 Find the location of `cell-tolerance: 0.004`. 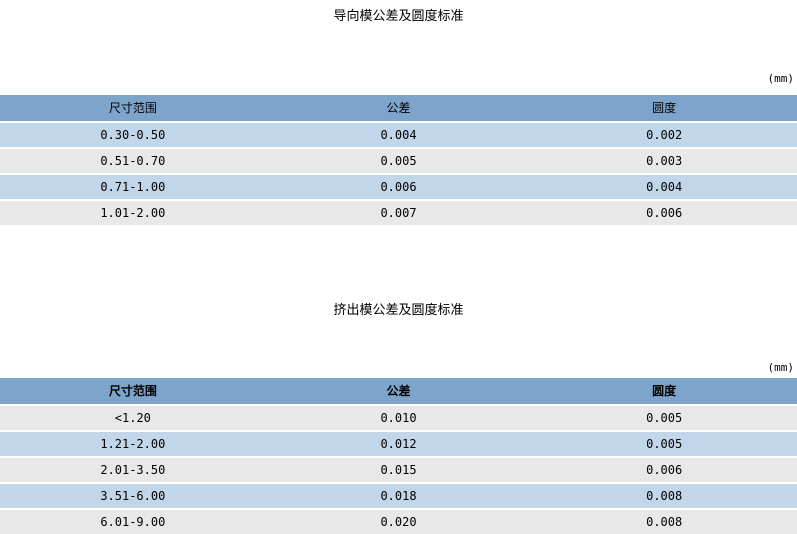

cell-tolerance: 0.004 is located at coordinates (398, 135).